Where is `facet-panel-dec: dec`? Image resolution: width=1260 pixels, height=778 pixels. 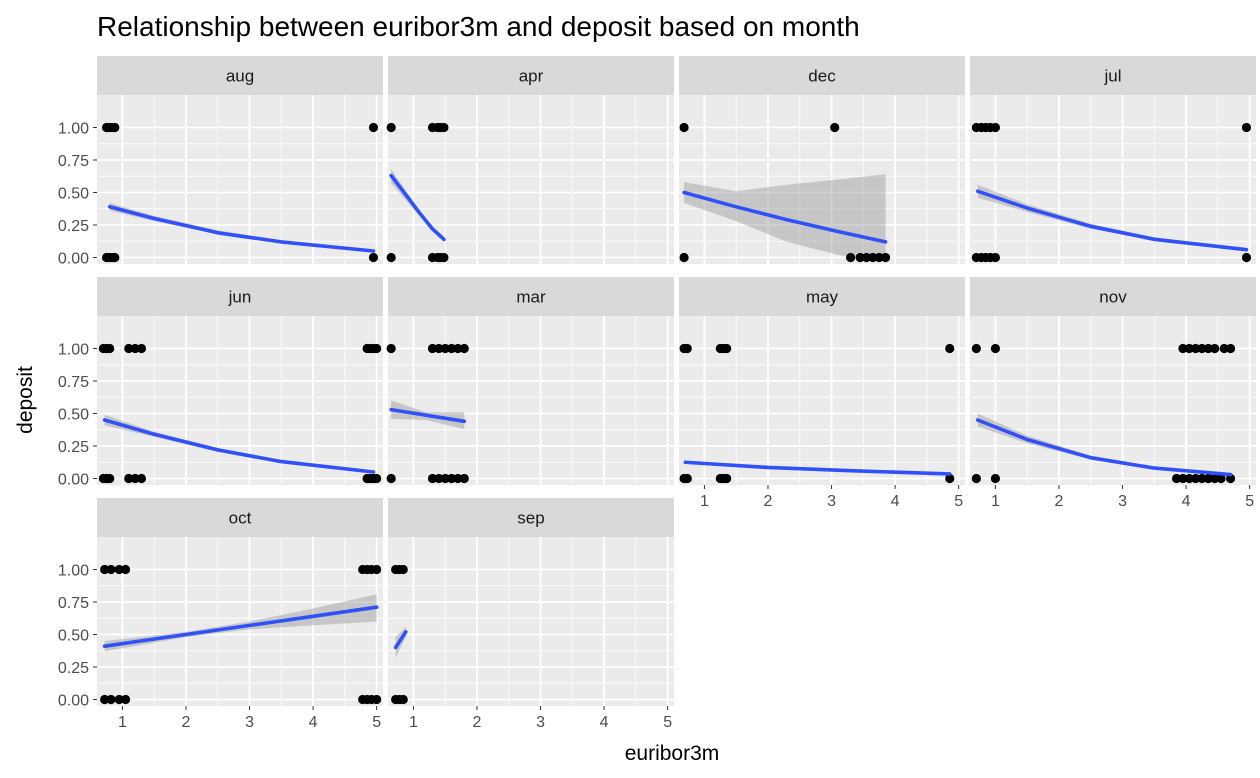
facet-panel-dec: dec is located at coordinates (822, 160).